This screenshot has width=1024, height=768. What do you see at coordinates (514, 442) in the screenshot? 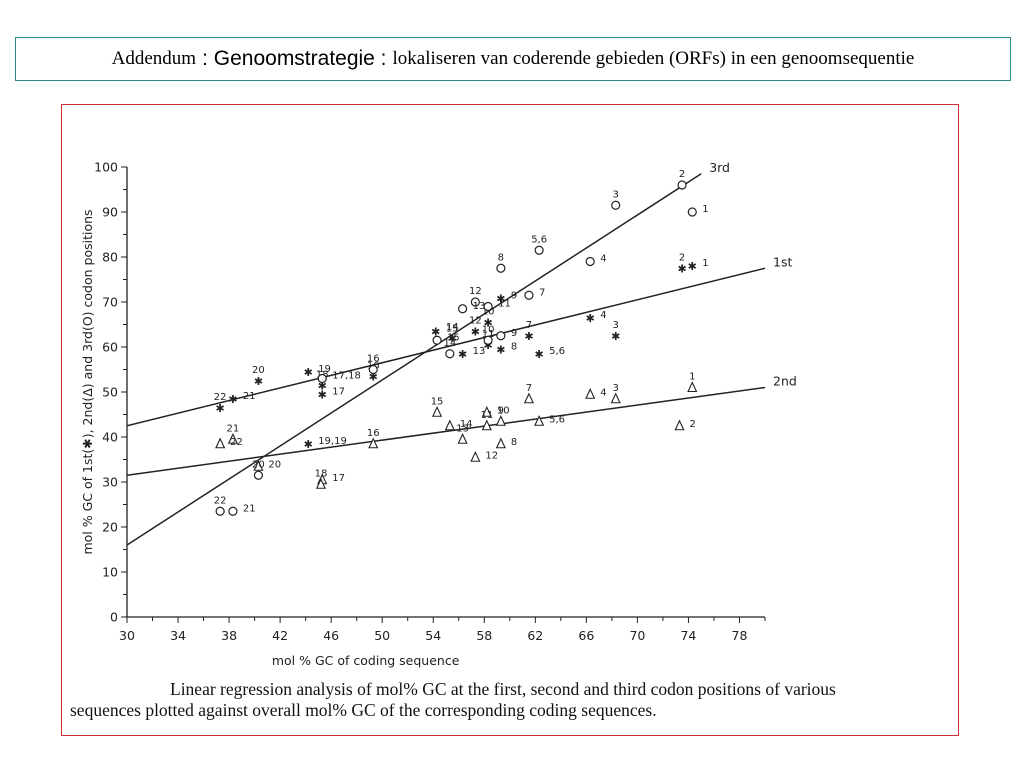
I see `point-label-2nd: 8` at bounding box center [514, 442].